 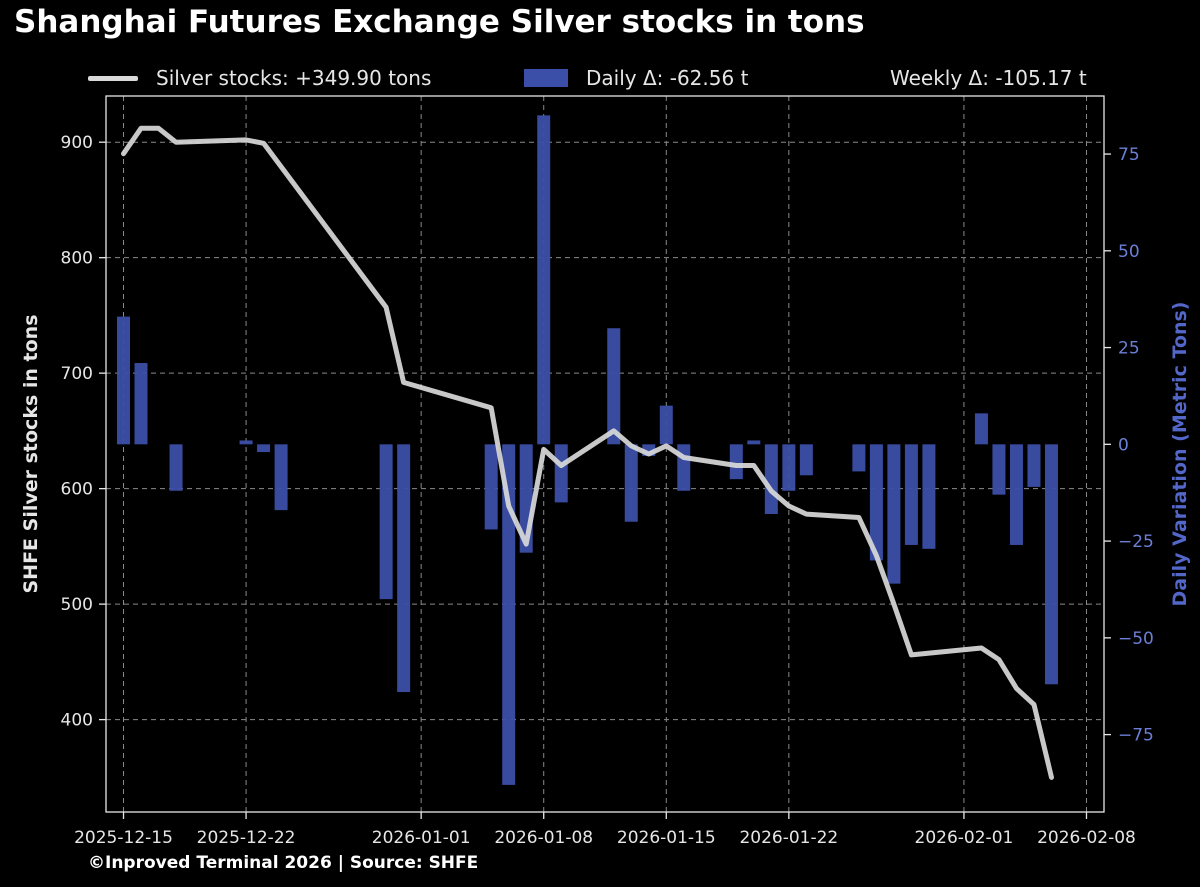 I want to click on right-axis-label: Daily Variation (Metric Tons), so click(x=1180, y=454).